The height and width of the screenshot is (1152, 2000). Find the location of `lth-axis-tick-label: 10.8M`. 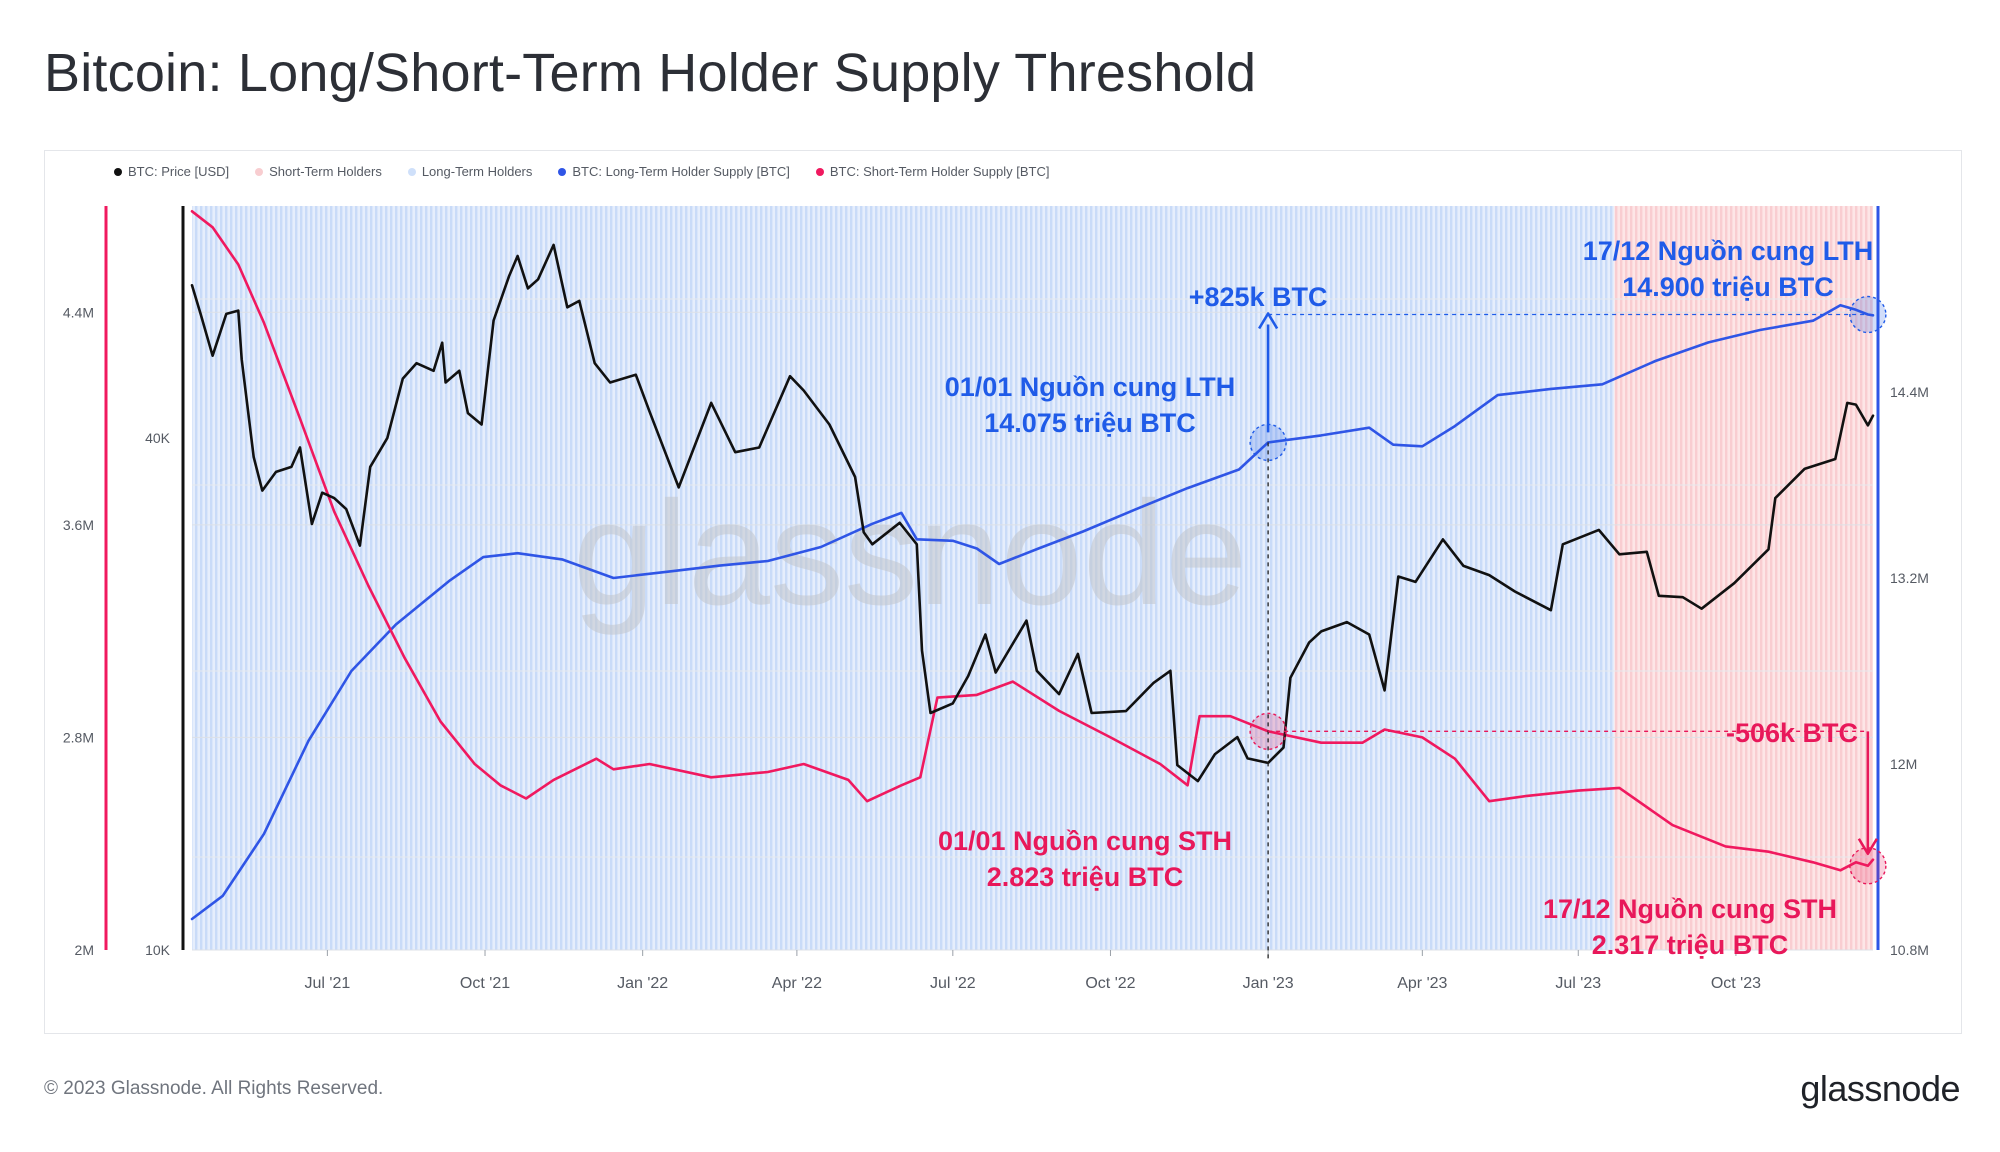

lth-axis-tick-label: 10.8M is located at coordinates (1909, 950).